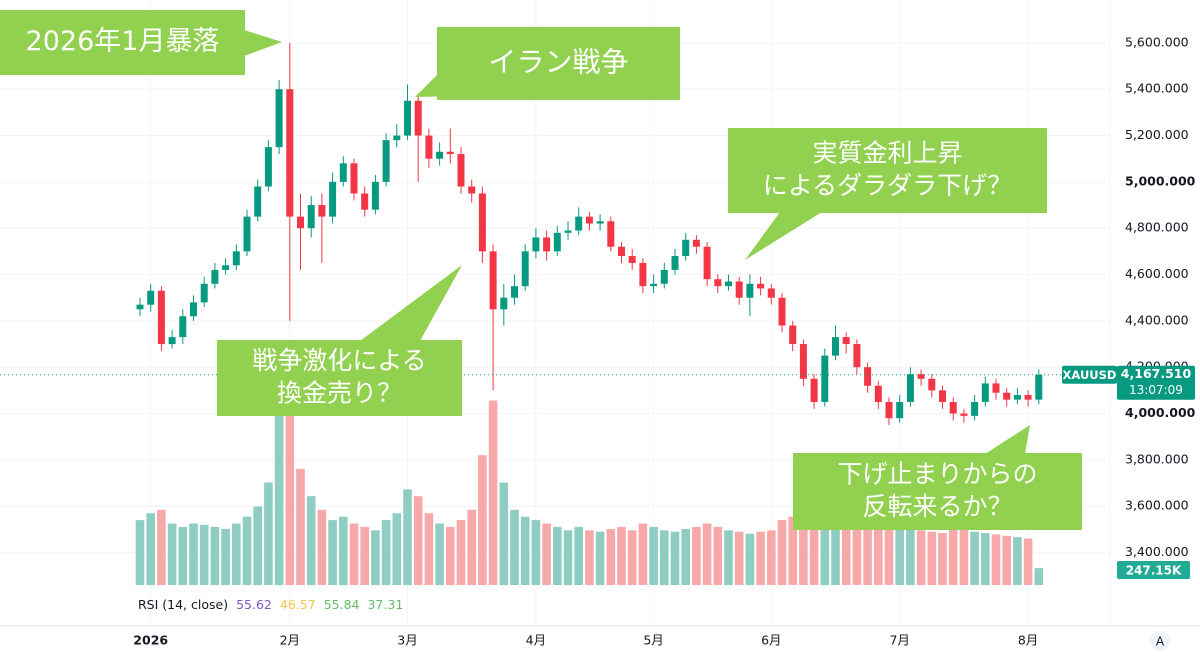 Image resolution: width=1200 pixels, height=657 pixels. Describe the element at coordinates (1028, 640) in the screenshot. I see `x-tick-label: 8月` at that location.